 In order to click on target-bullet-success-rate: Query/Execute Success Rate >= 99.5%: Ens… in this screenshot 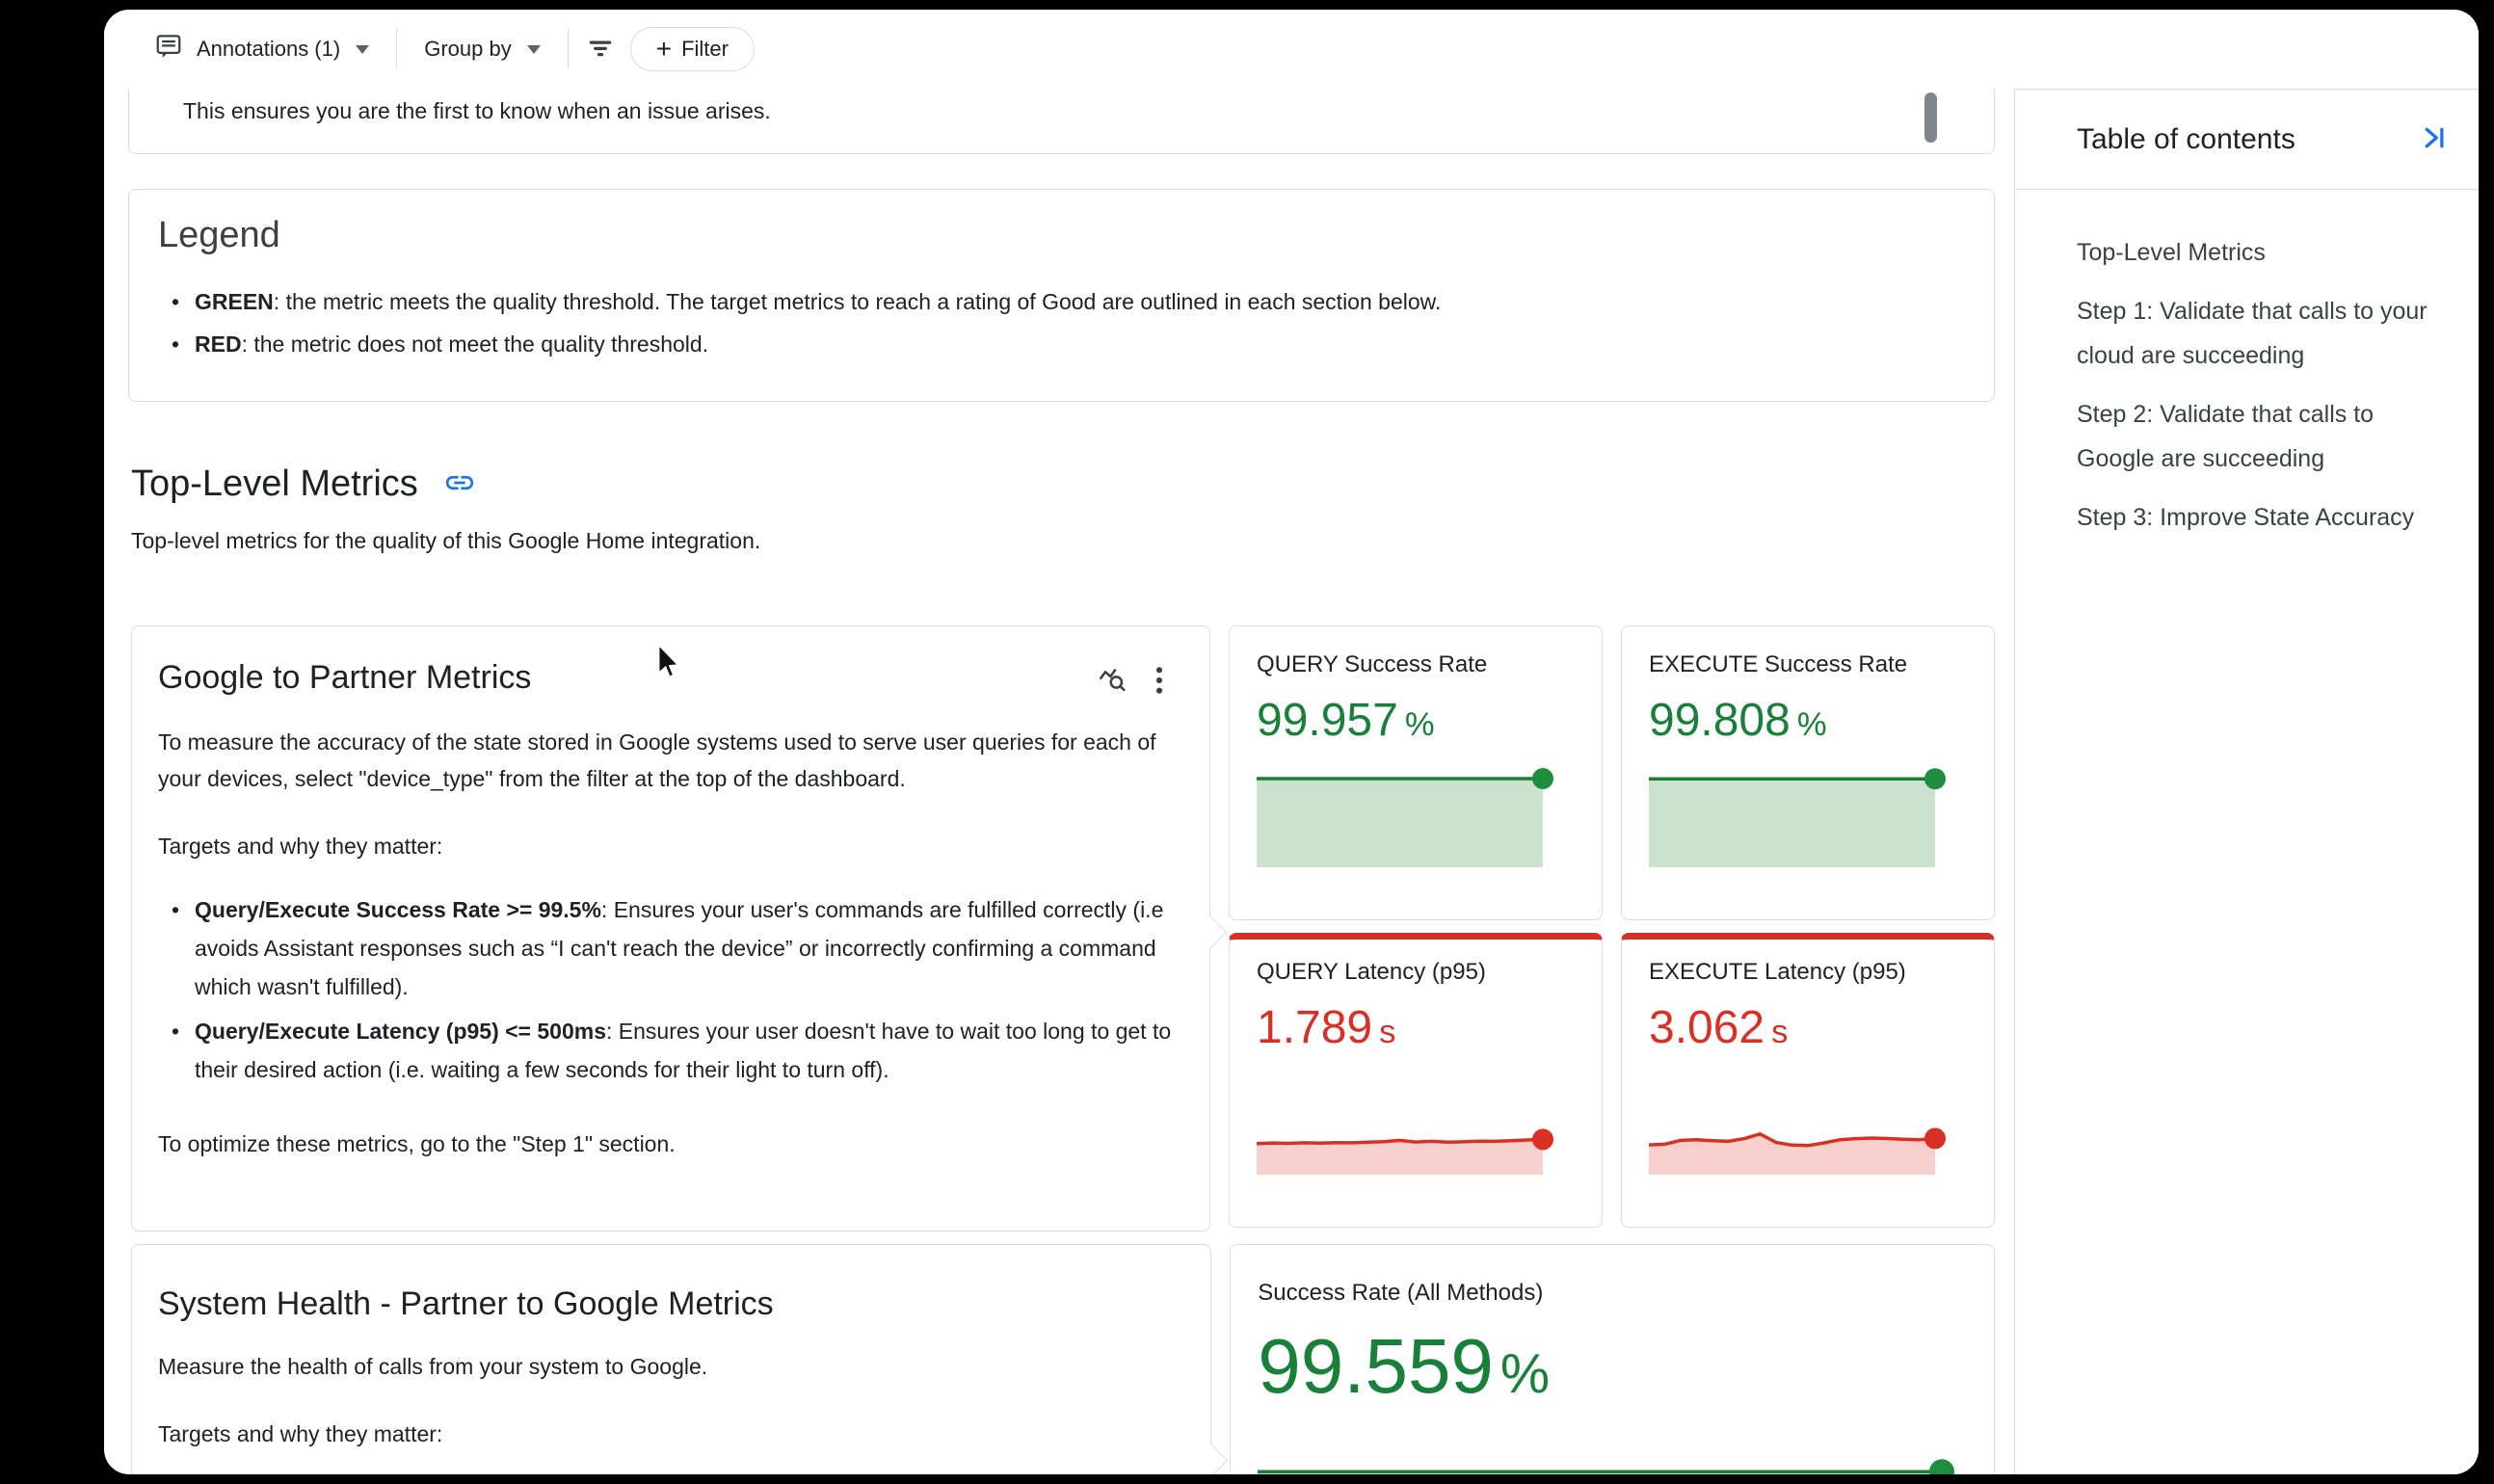, I will do `click(667, 948)`.